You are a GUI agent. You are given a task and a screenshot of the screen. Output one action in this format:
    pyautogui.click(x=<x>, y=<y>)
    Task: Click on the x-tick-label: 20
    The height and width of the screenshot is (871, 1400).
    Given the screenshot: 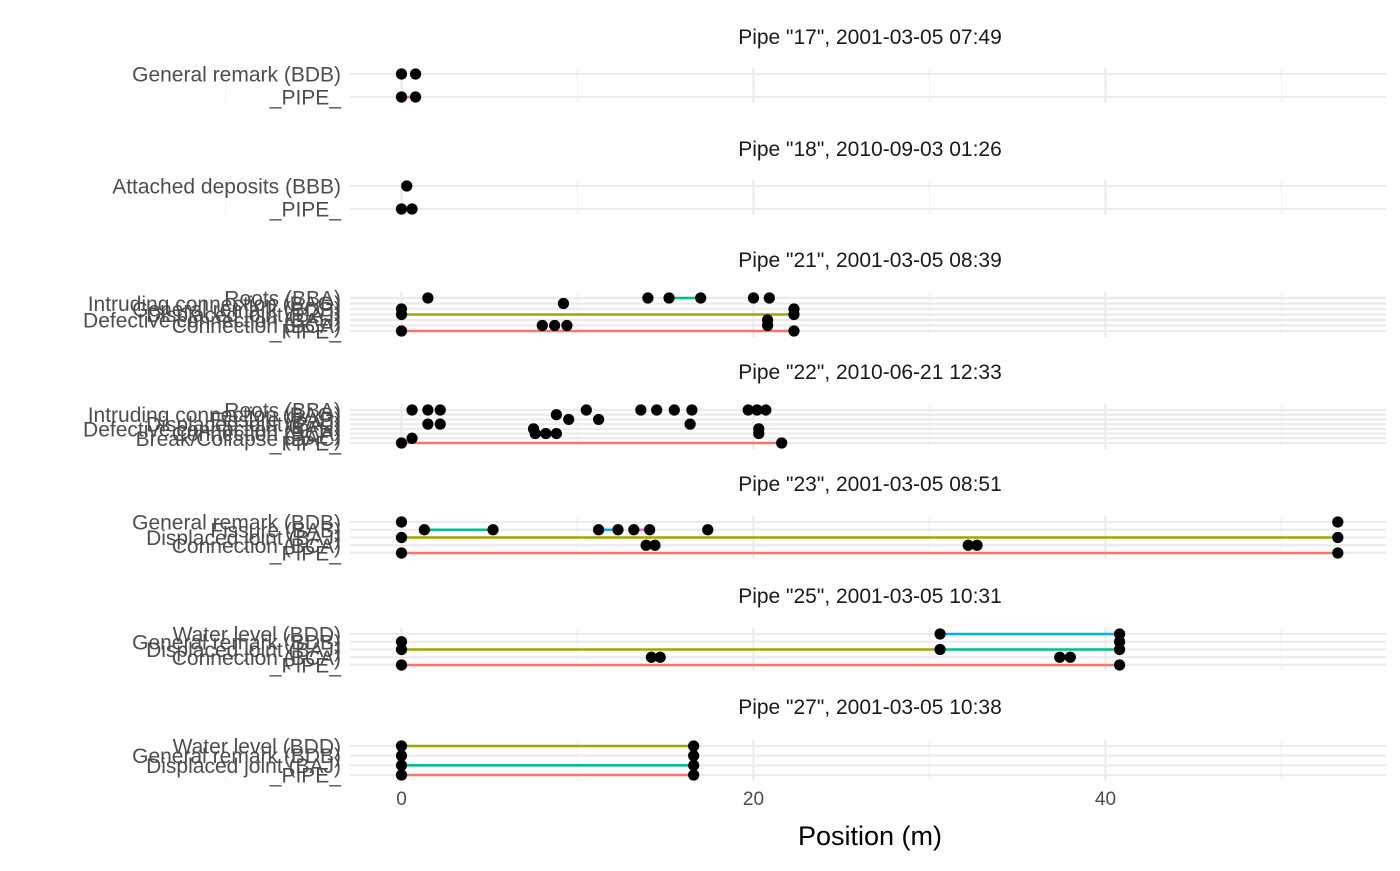 What is the action you would take?
    pyautogui.click(x=753, y=799)
    